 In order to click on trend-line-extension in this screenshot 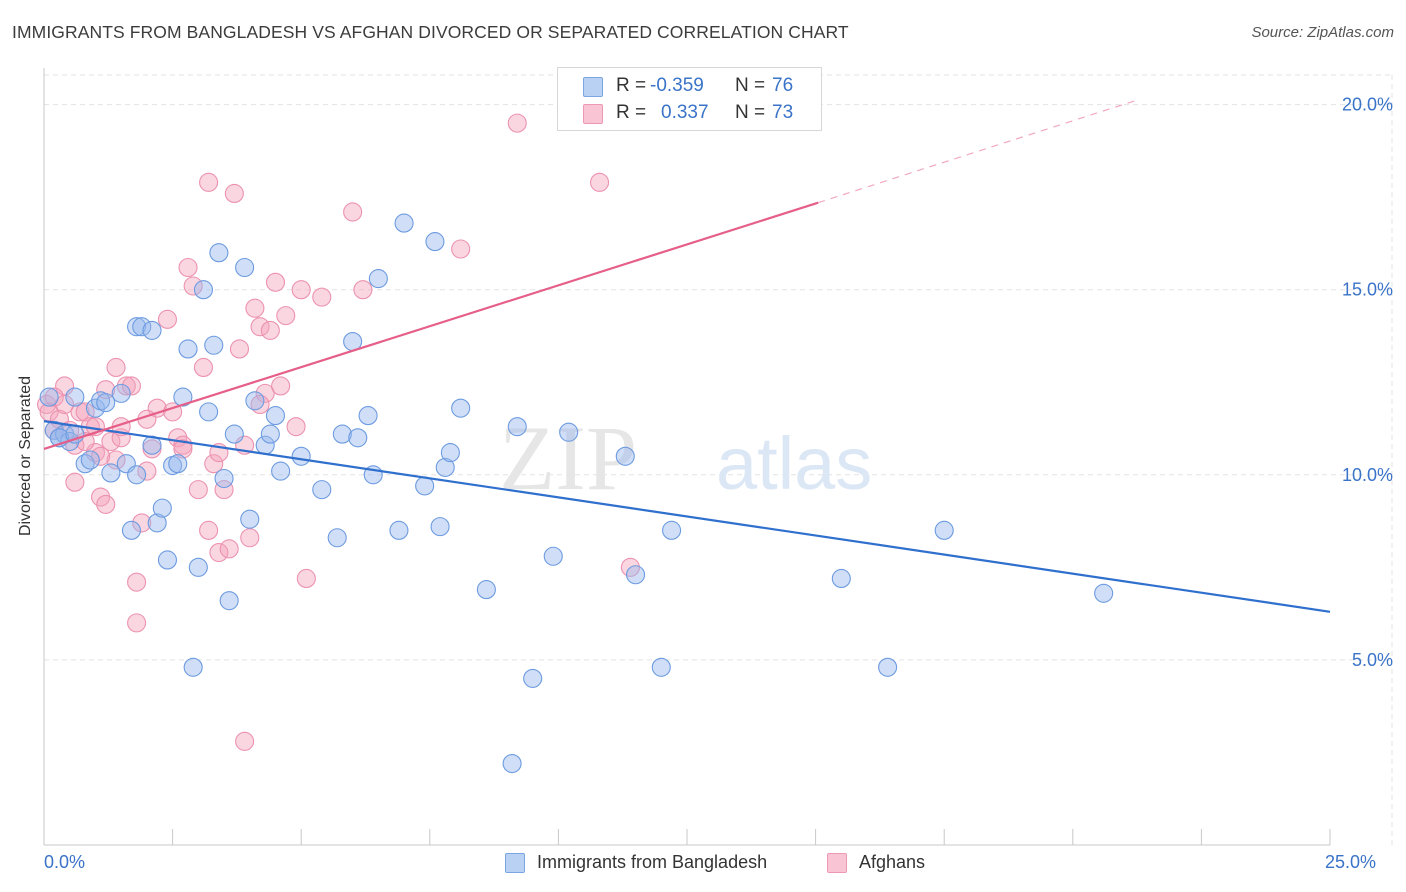, I will do `click(976, 152)`.